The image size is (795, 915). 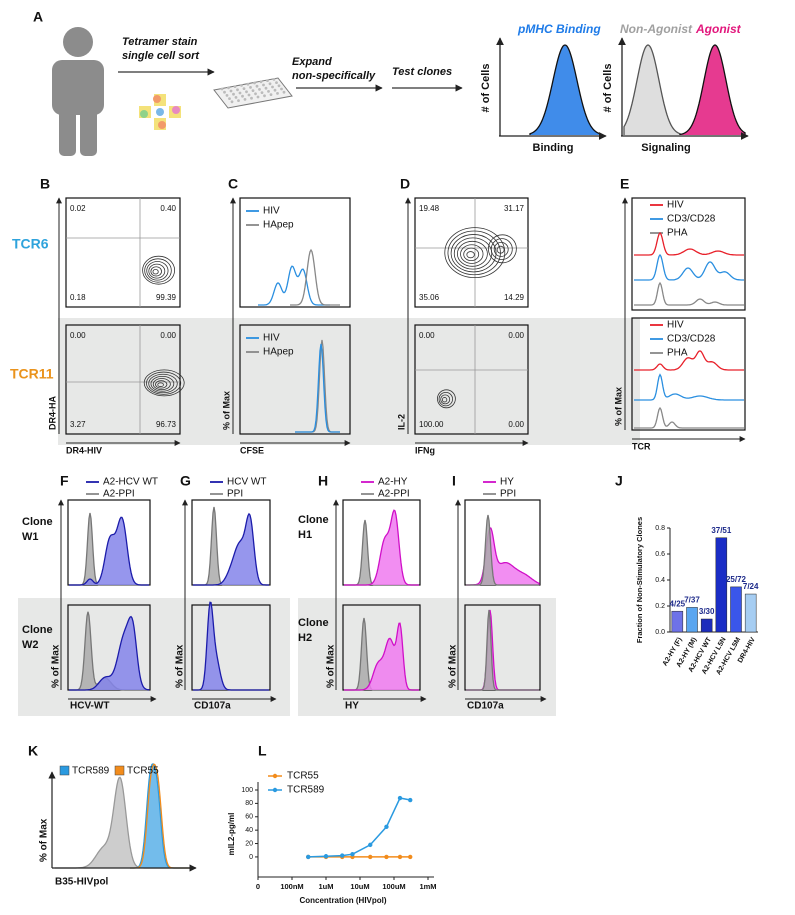 What do you see at coordinates (82, 882) in the screenshot?
I see `label: B35-HIVpol` at bounding box center [82, 882].